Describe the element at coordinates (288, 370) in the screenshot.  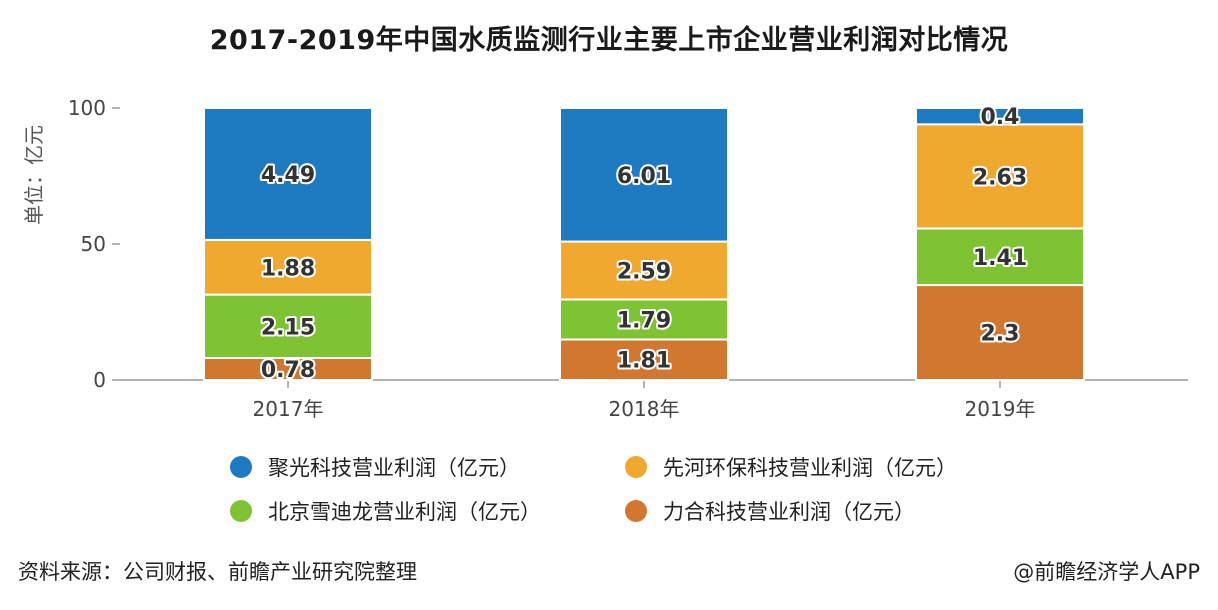
I see `data-label: 0.78` at that location.